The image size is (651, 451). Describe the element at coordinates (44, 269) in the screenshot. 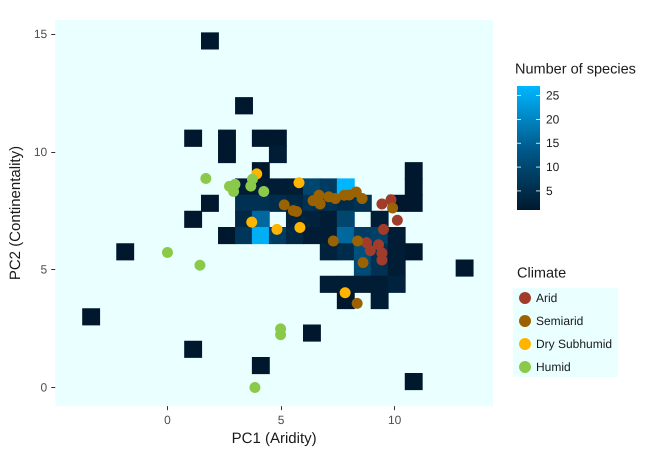

I see `y-tick-label: 5` at that location.